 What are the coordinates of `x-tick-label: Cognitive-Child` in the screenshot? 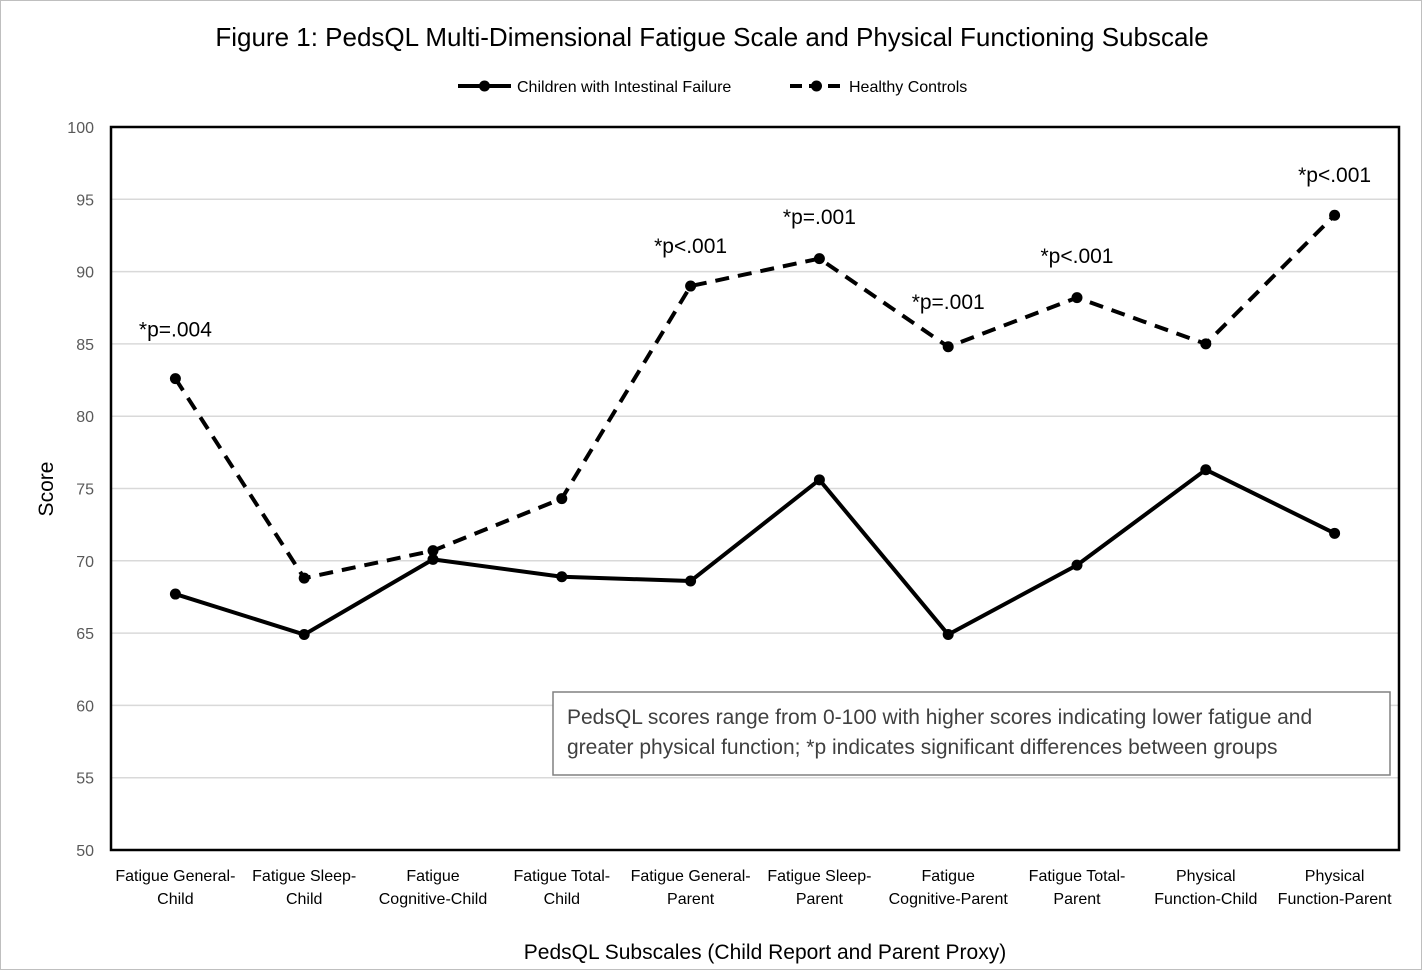 It's located at (433, 899).